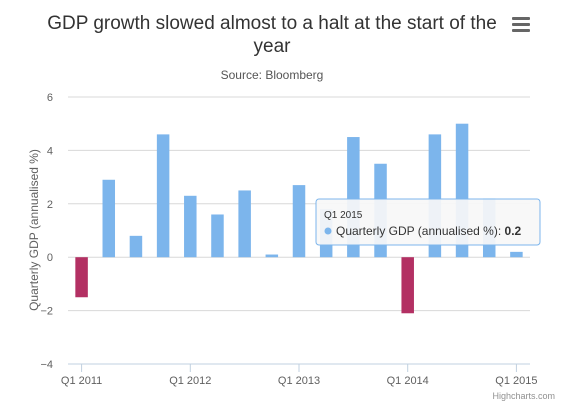 This screenshot has height=406, width=567. Describe the element at coordinates (516, 254) in the screenshot. I see `bar-q1-2015` at that location.